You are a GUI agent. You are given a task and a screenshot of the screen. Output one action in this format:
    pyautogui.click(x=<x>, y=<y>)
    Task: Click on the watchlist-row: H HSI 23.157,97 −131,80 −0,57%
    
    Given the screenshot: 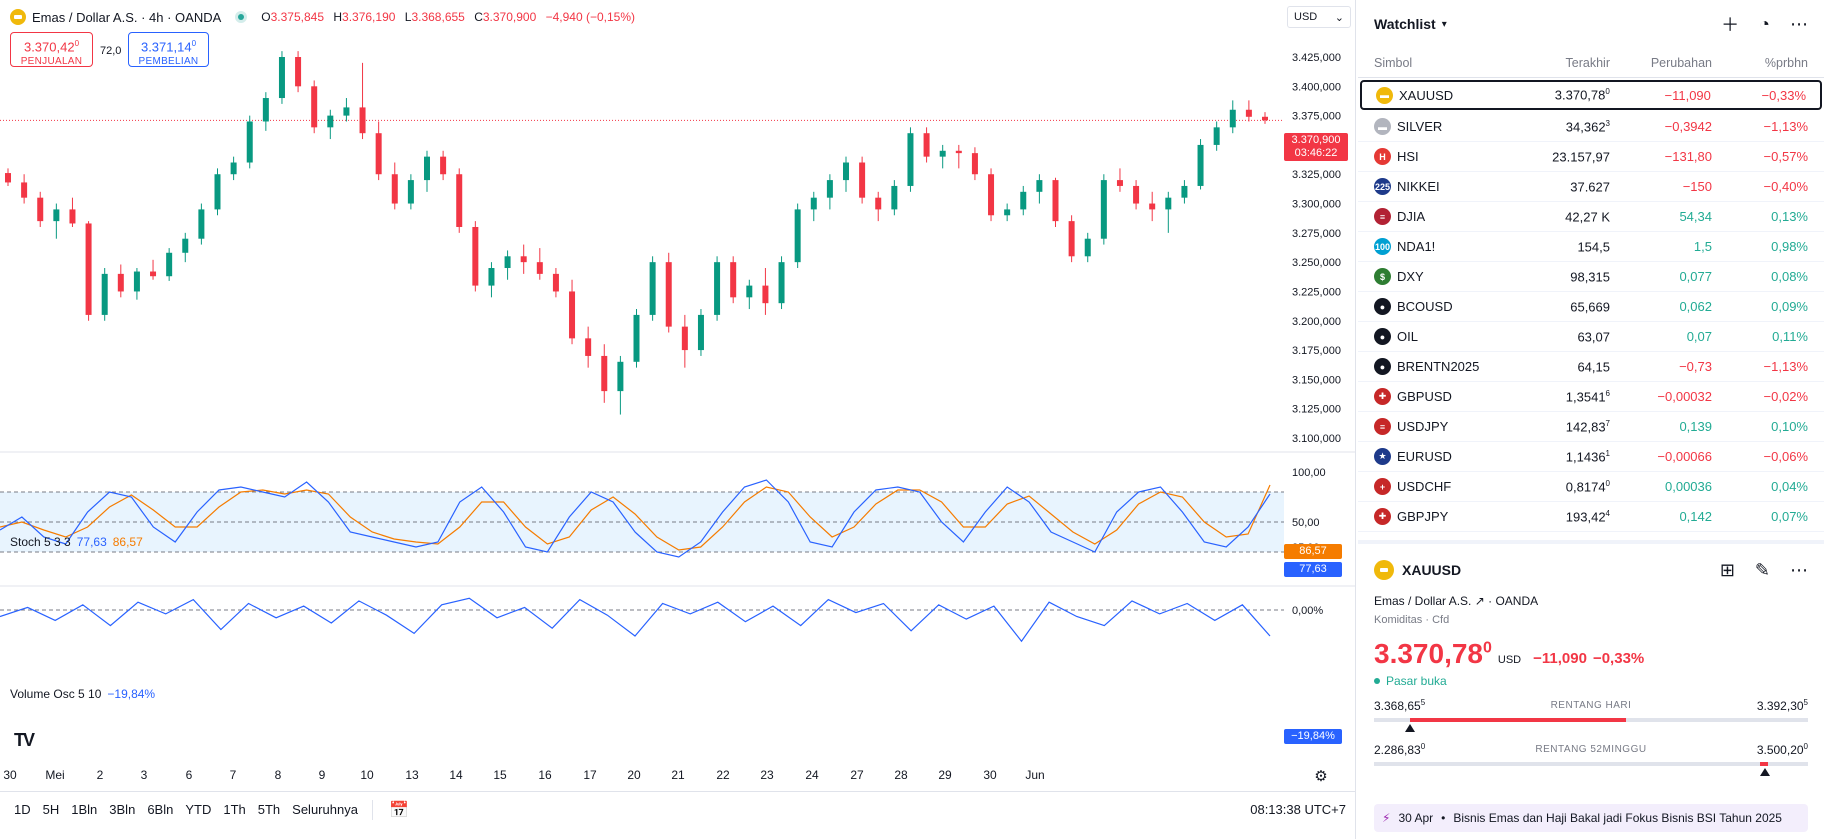 What is the action you would take?
    pyautogui.click(x=1591, y=157)
    